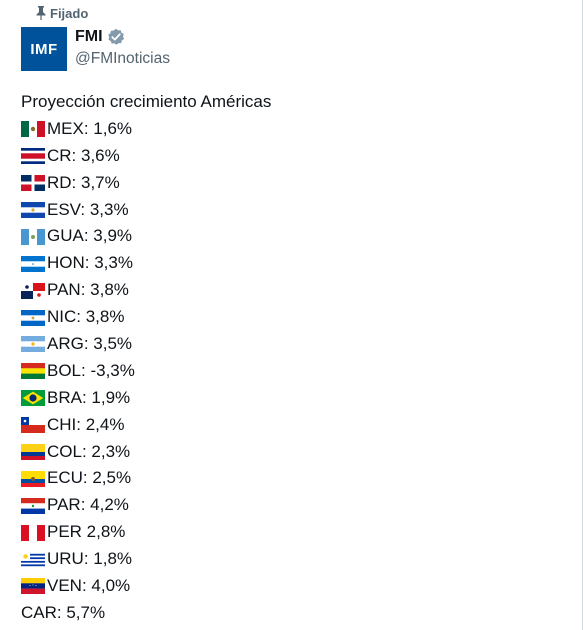 This screenshot has width=583, height=630. Describe the element at coordinates (115, 36) in the screenshot. I see `verified-badge-icon` at that location.